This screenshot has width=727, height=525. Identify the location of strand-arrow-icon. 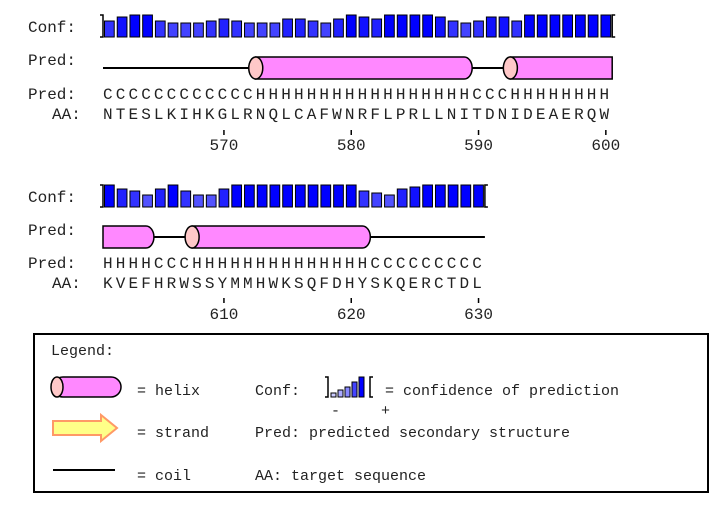
(85, 428).